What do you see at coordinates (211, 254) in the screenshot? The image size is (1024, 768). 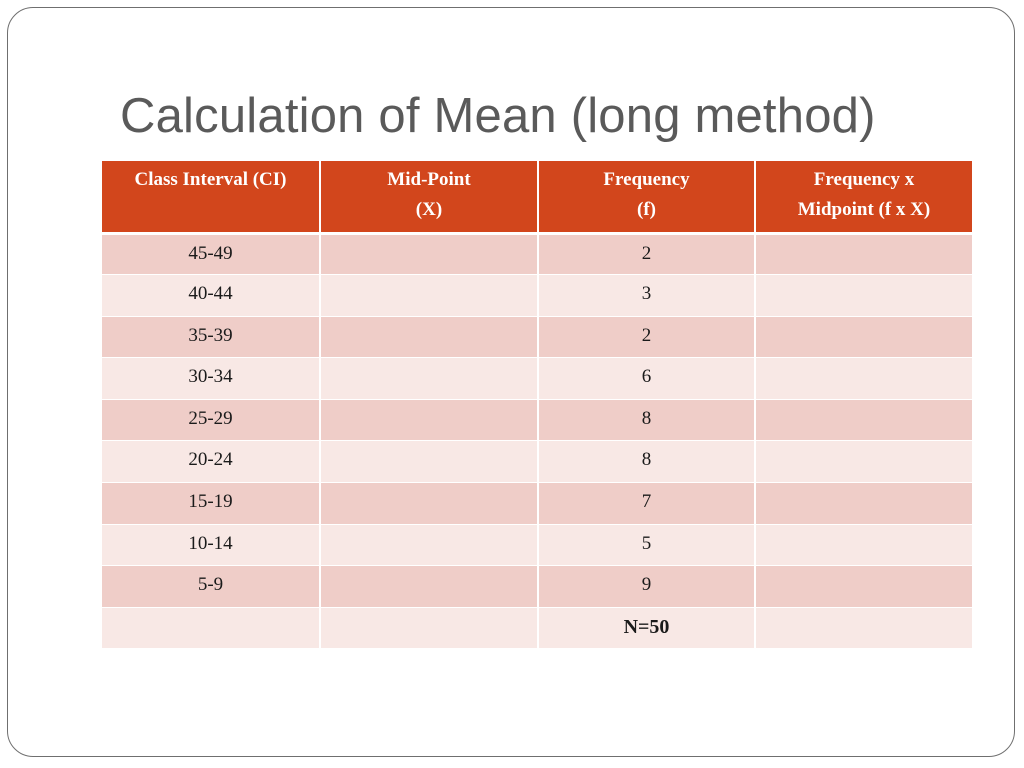 I see `cell-class-interval: 45-49` at bounding box center [211, 254].